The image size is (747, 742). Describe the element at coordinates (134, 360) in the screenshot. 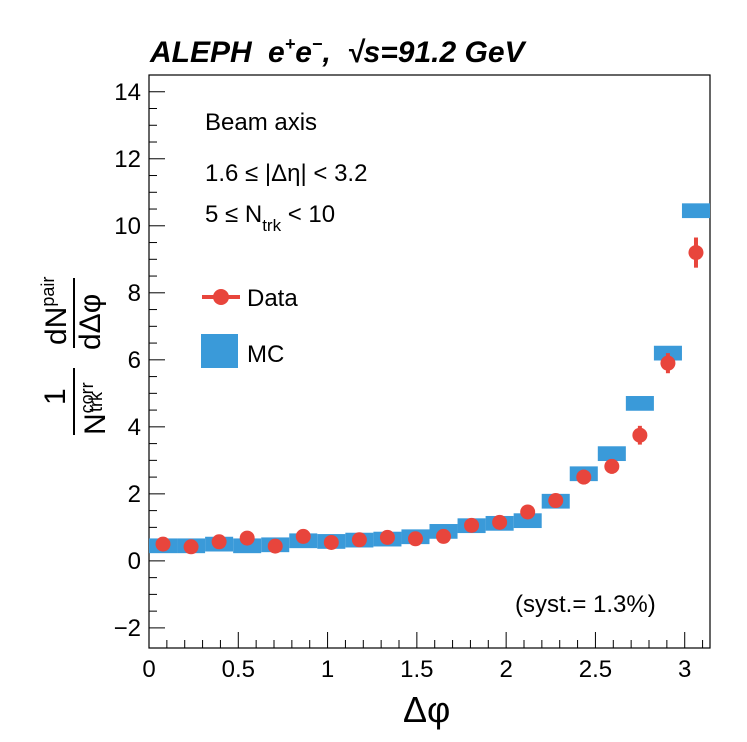

I see `y-tick-label: 6` at that location.